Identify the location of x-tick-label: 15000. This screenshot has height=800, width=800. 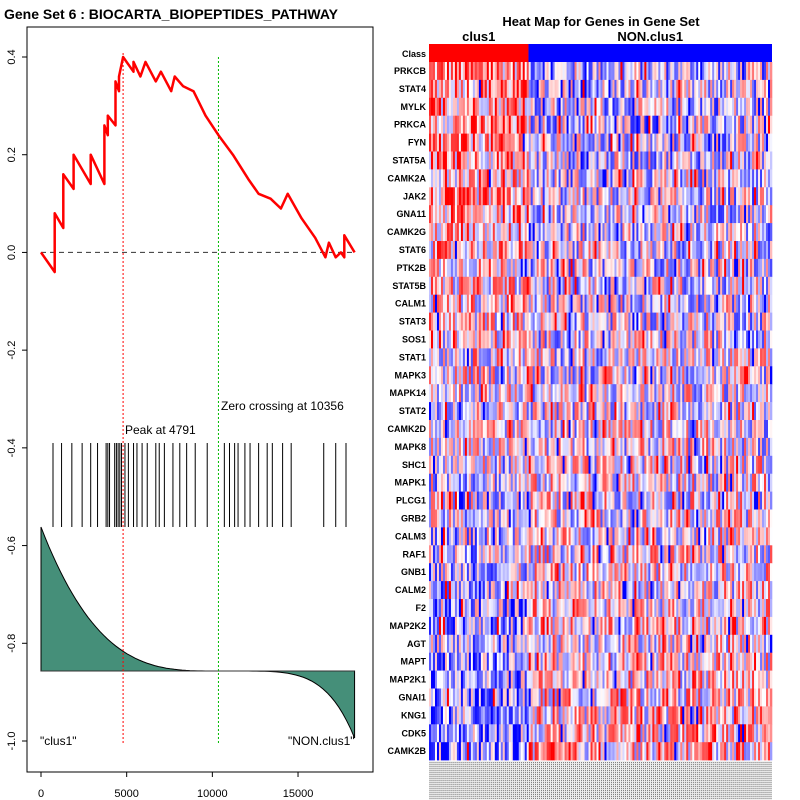
(298, 794).